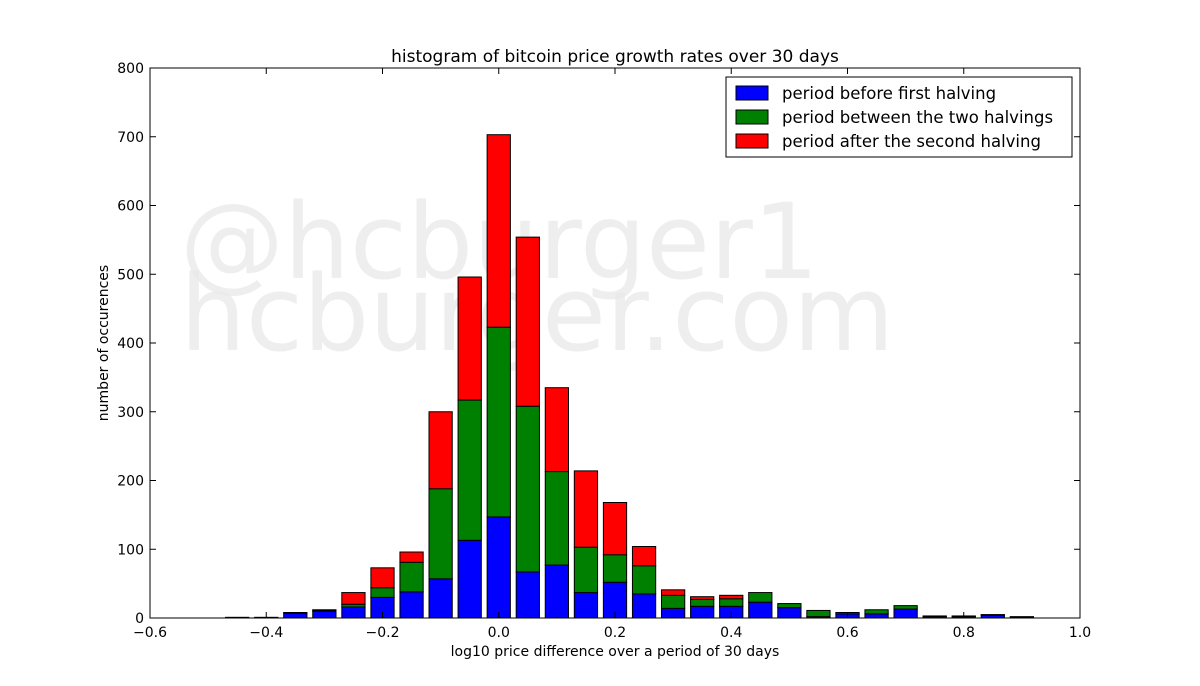 This screenshot has width=1200, height=686. Describe the element at coordinates (964, 633) in the screenshot. I see `x-tick-label: 0.8` at that location.